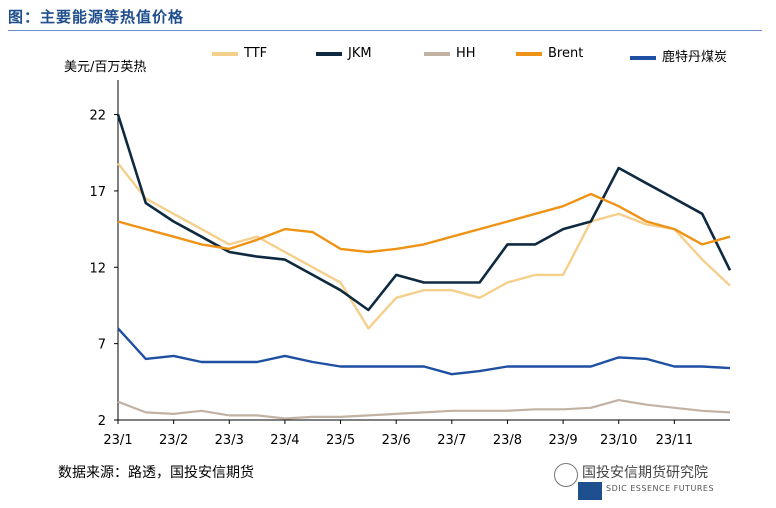 The image size is (776, 508). What do you see at coordinates (225, 53) in the screenshot?
I see `legend-swatch-ttf` at bounding box center [225, 53].